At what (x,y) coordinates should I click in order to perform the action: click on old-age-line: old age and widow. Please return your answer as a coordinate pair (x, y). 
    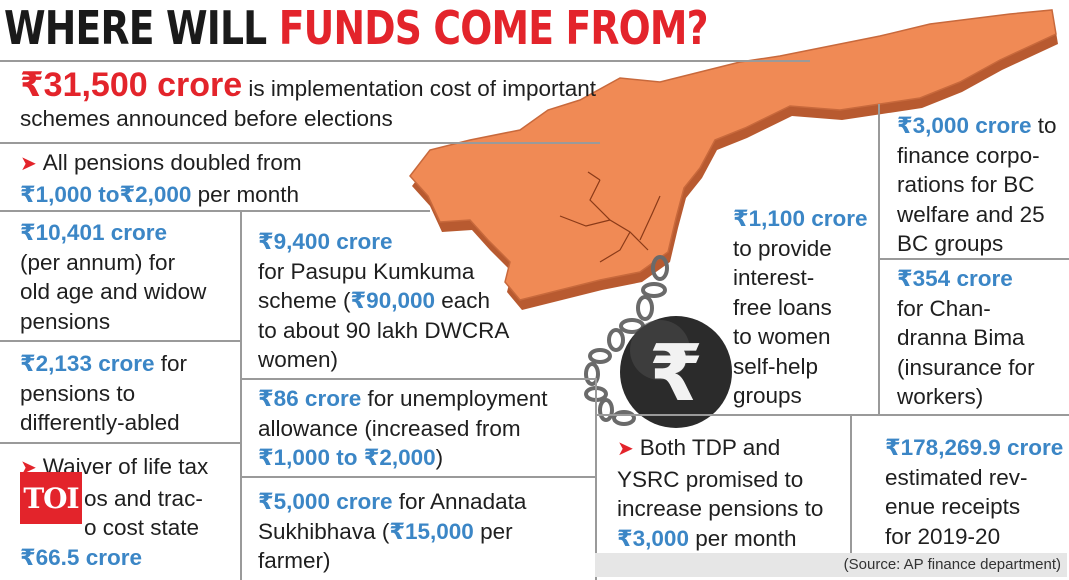
    Looking at the image, I should click on (113, 291).